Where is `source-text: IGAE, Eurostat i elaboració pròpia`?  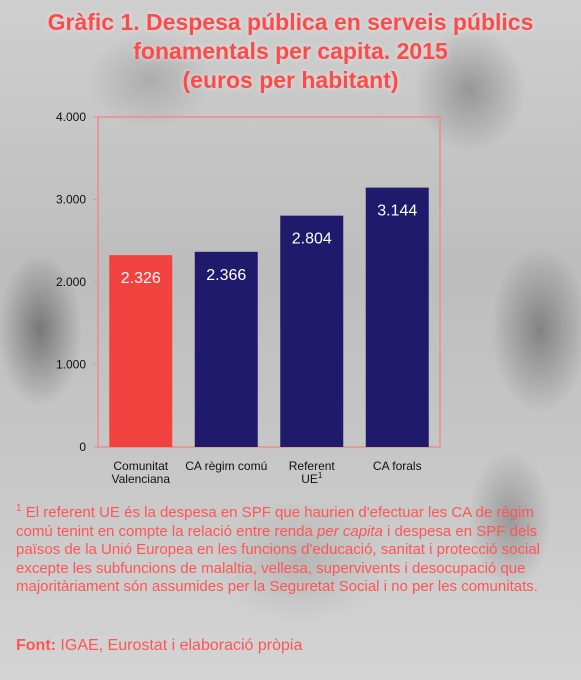
source-text: IGAE, Eurostat i elaboració pròpia is located at coordinates (179, 645).